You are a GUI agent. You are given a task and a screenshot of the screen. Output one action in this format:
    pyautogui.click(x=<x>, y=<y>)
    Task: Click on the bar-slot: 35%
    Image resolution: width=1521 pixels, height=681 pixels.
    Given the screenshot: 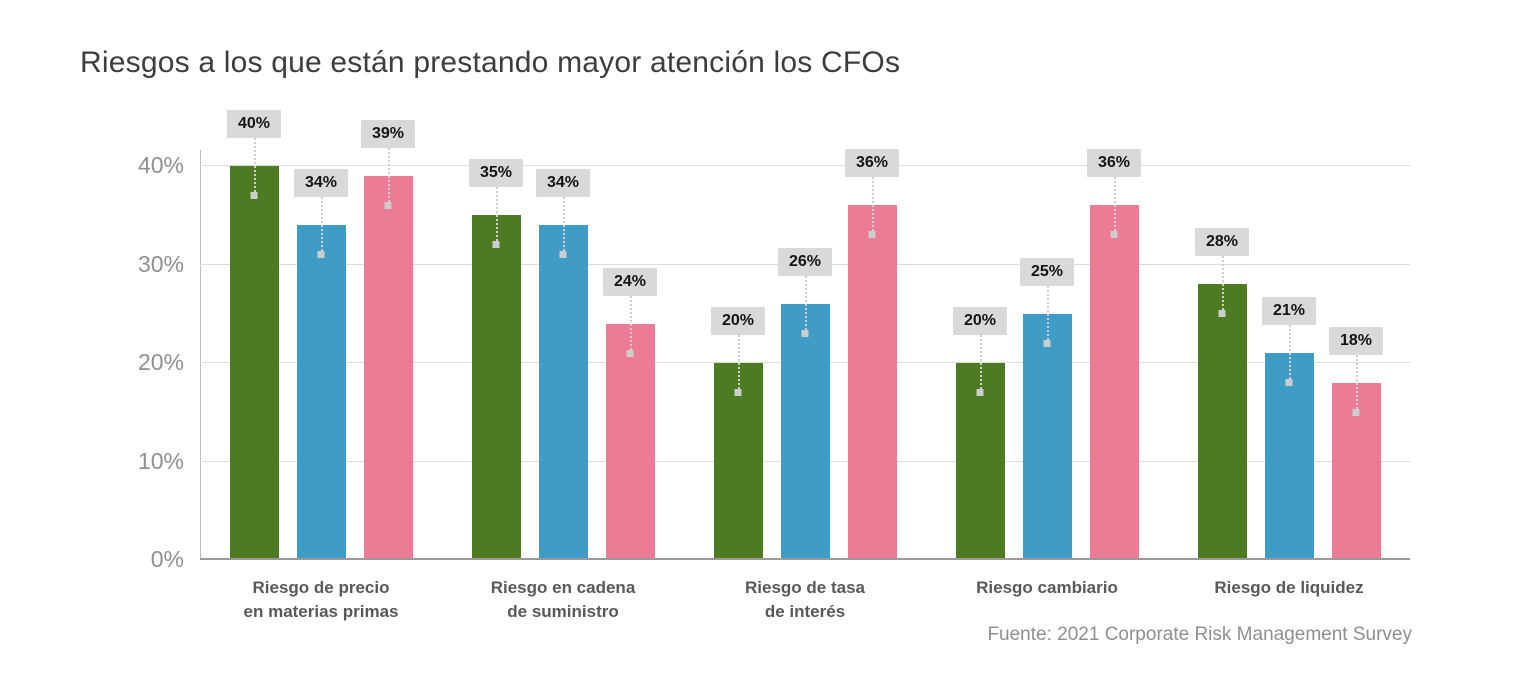 What is the action you would take?
    pyautogui.click(x=496, y=355)
    